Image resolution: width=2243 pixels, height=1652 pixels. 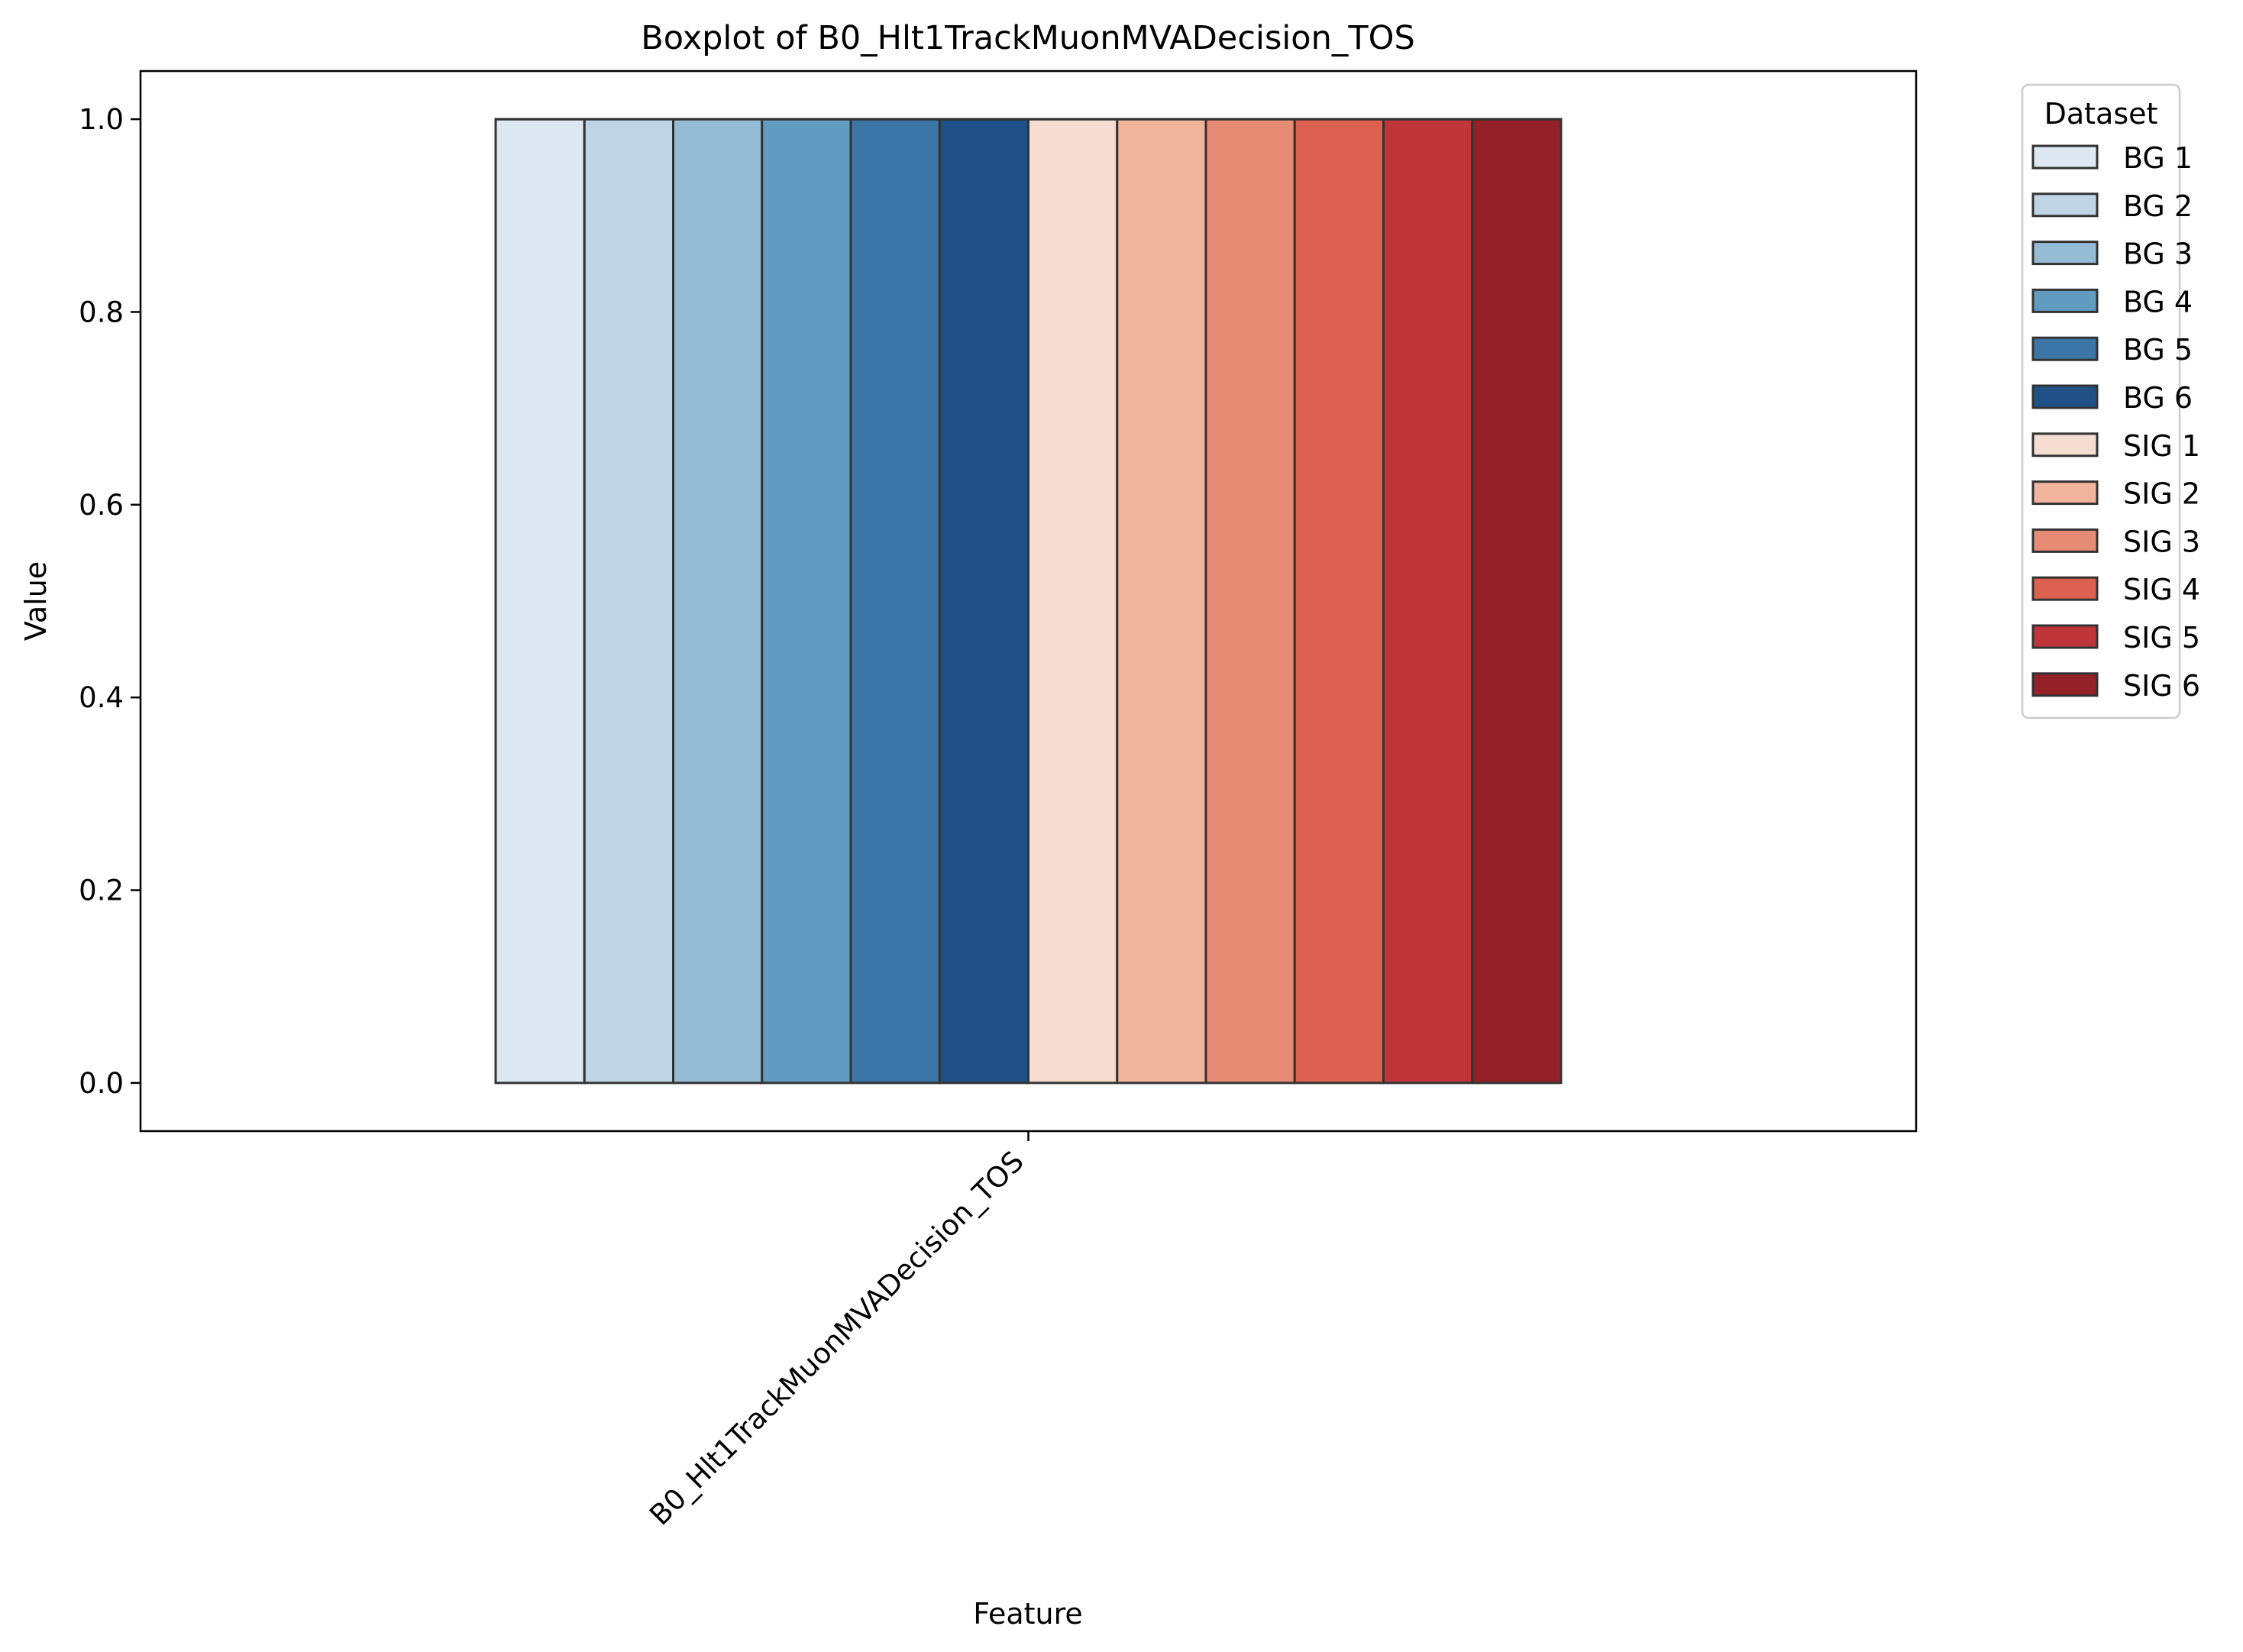 I want to click on legend-label: BG 6, so click(x=2158, y=398).